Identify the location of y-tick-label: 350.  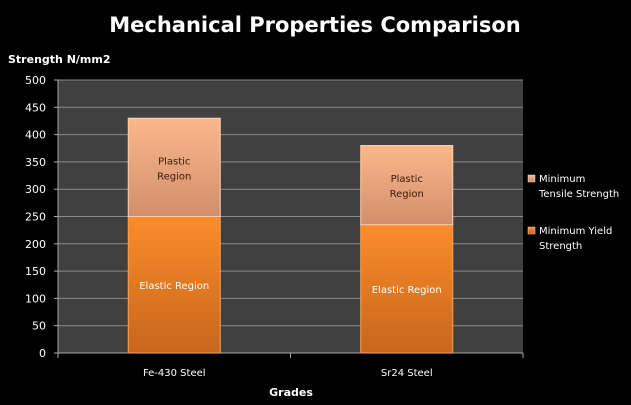
(35, 162).